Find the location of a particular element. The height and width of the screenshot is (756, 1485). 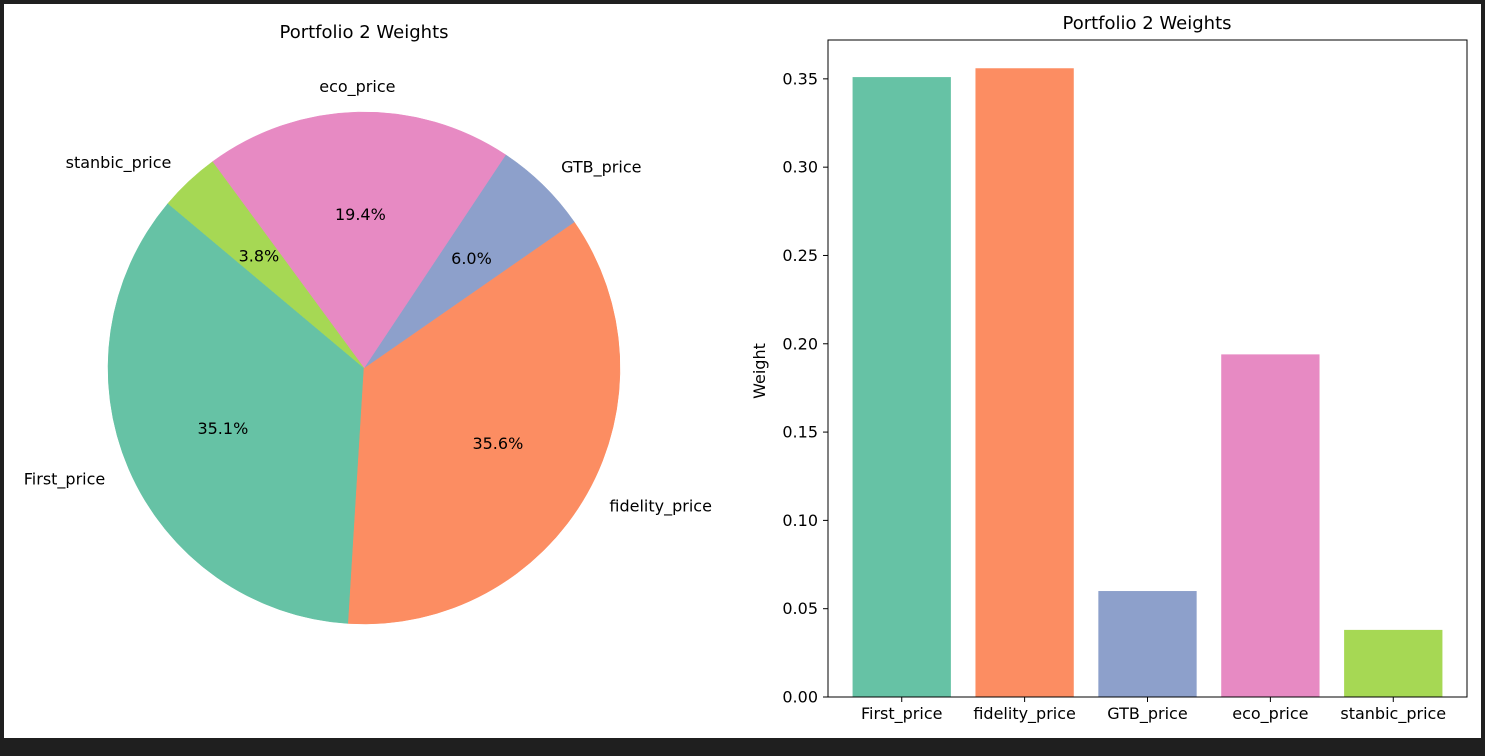

y-tick-label: 0.00 is located at coordinates (800, 697).